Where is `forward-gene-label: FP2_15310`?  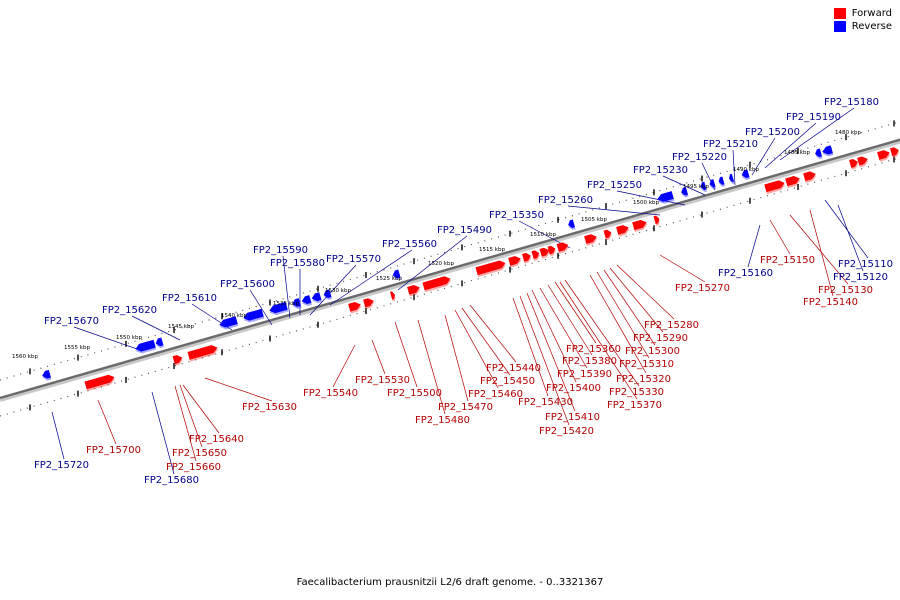
forward-gene-label: FP2_15310 is located at coordinates (646, 364).